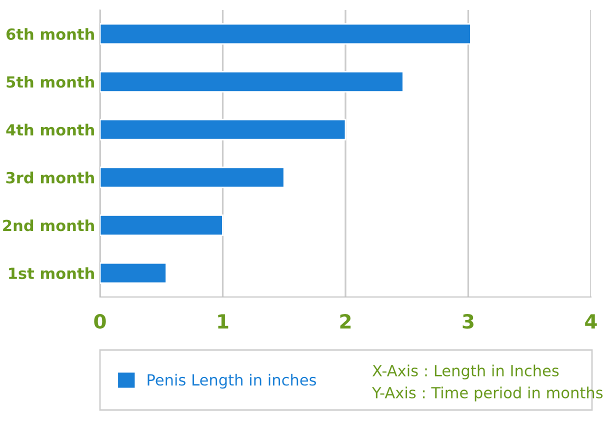 This screenshot has height=421, width=607. What do you see at coordinates (51, 273) in the screenshot?
I see `y-tick-label: 1st month` at bounding box center [51, 273].